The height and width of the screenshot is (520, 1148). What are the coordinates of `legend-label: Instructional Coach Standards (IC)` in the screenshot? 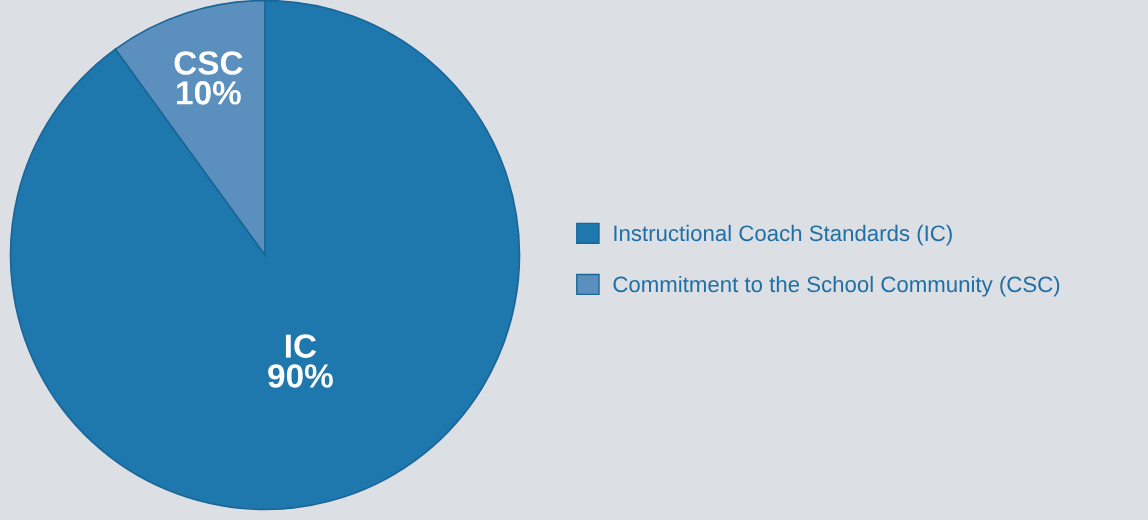 It's located at (783, 235).